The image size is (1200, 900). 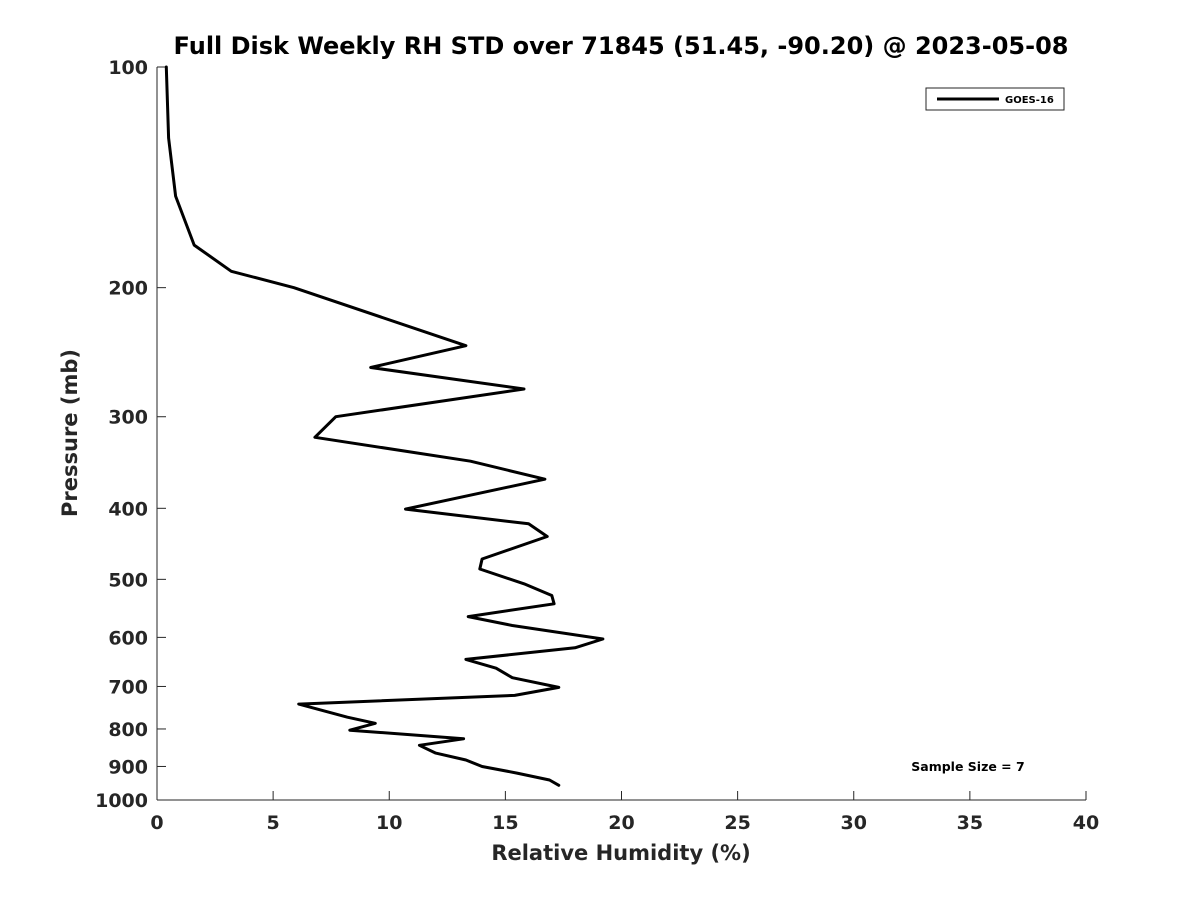 I want to click on y-axis-label: Pressure (mb), so click(x=70, y=433).